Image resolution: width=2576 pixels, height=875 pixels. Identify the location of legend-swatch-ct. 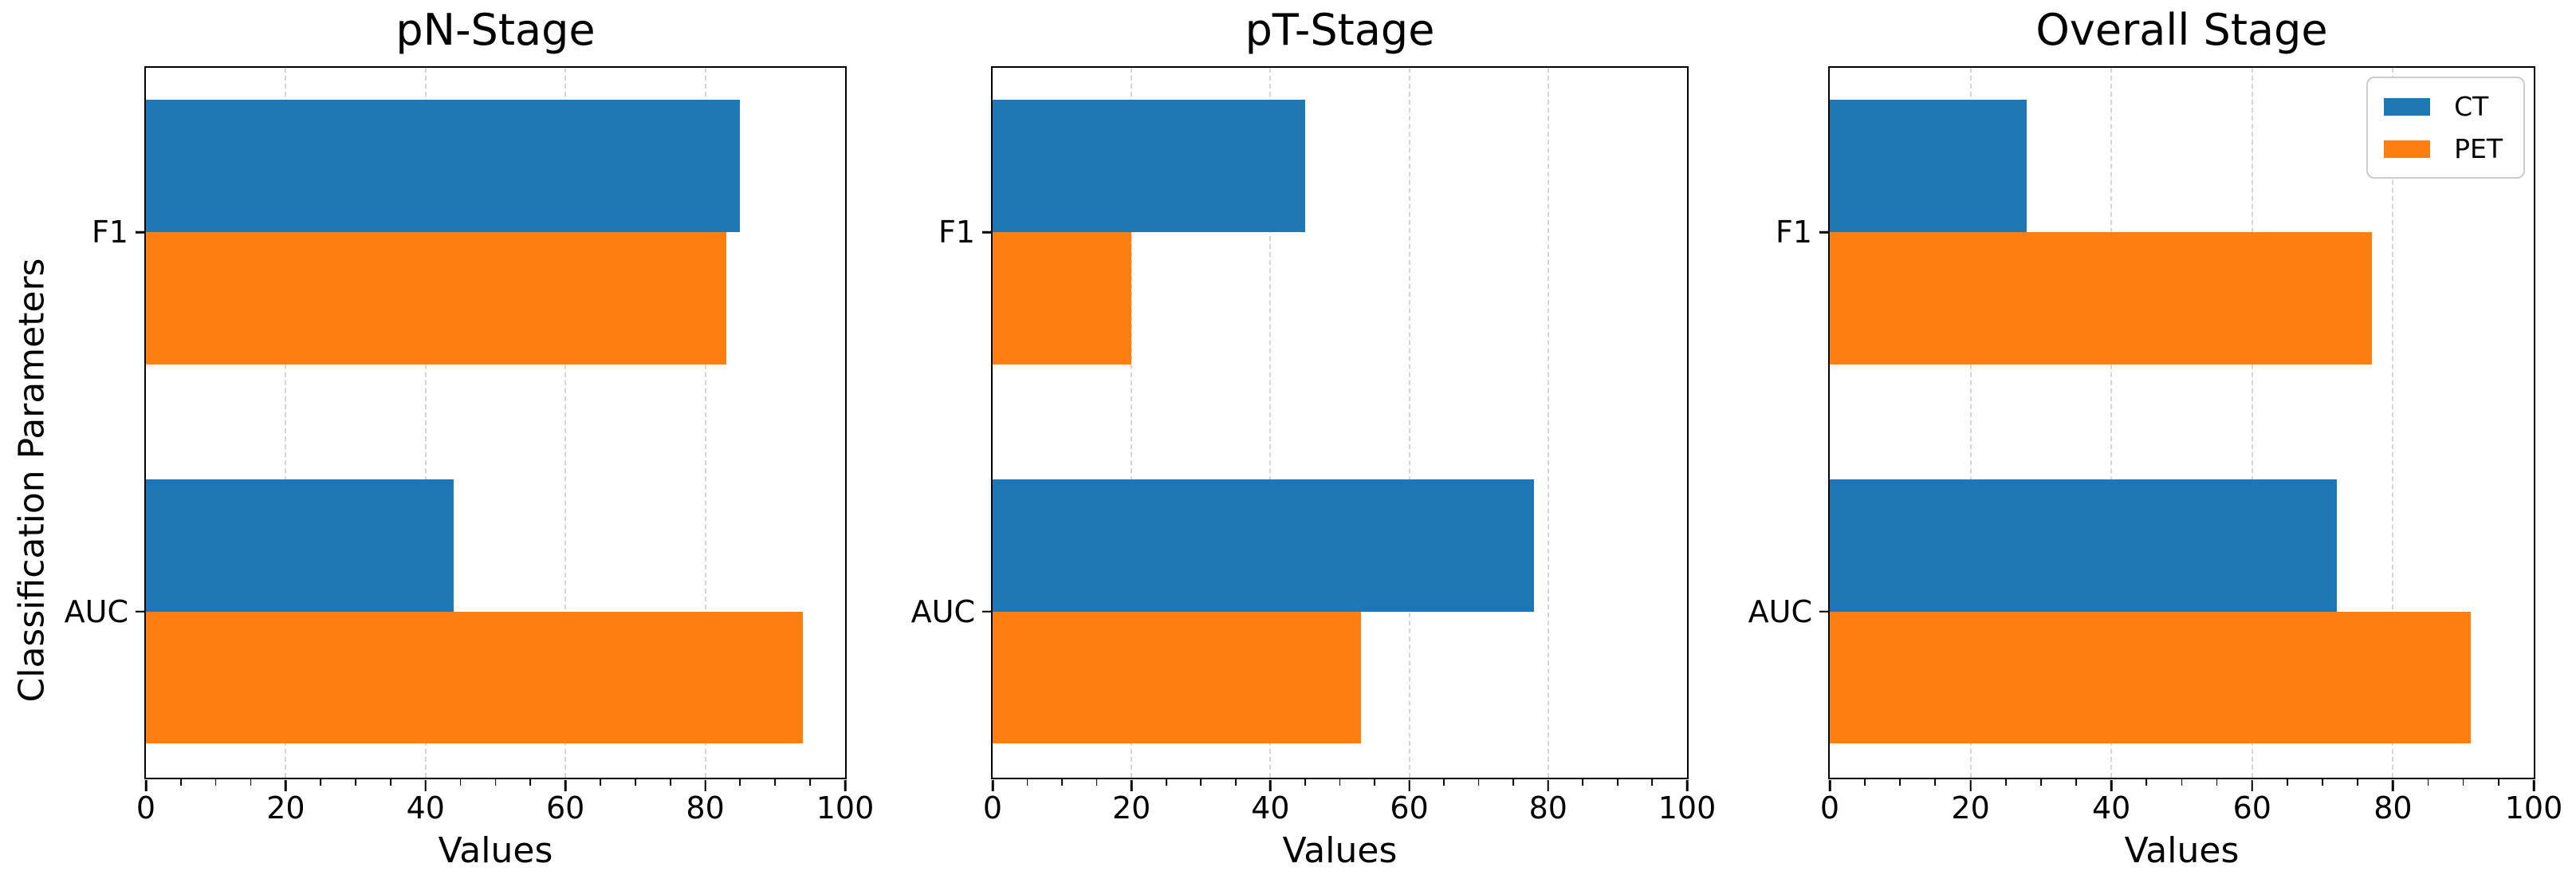
(2407, 106).